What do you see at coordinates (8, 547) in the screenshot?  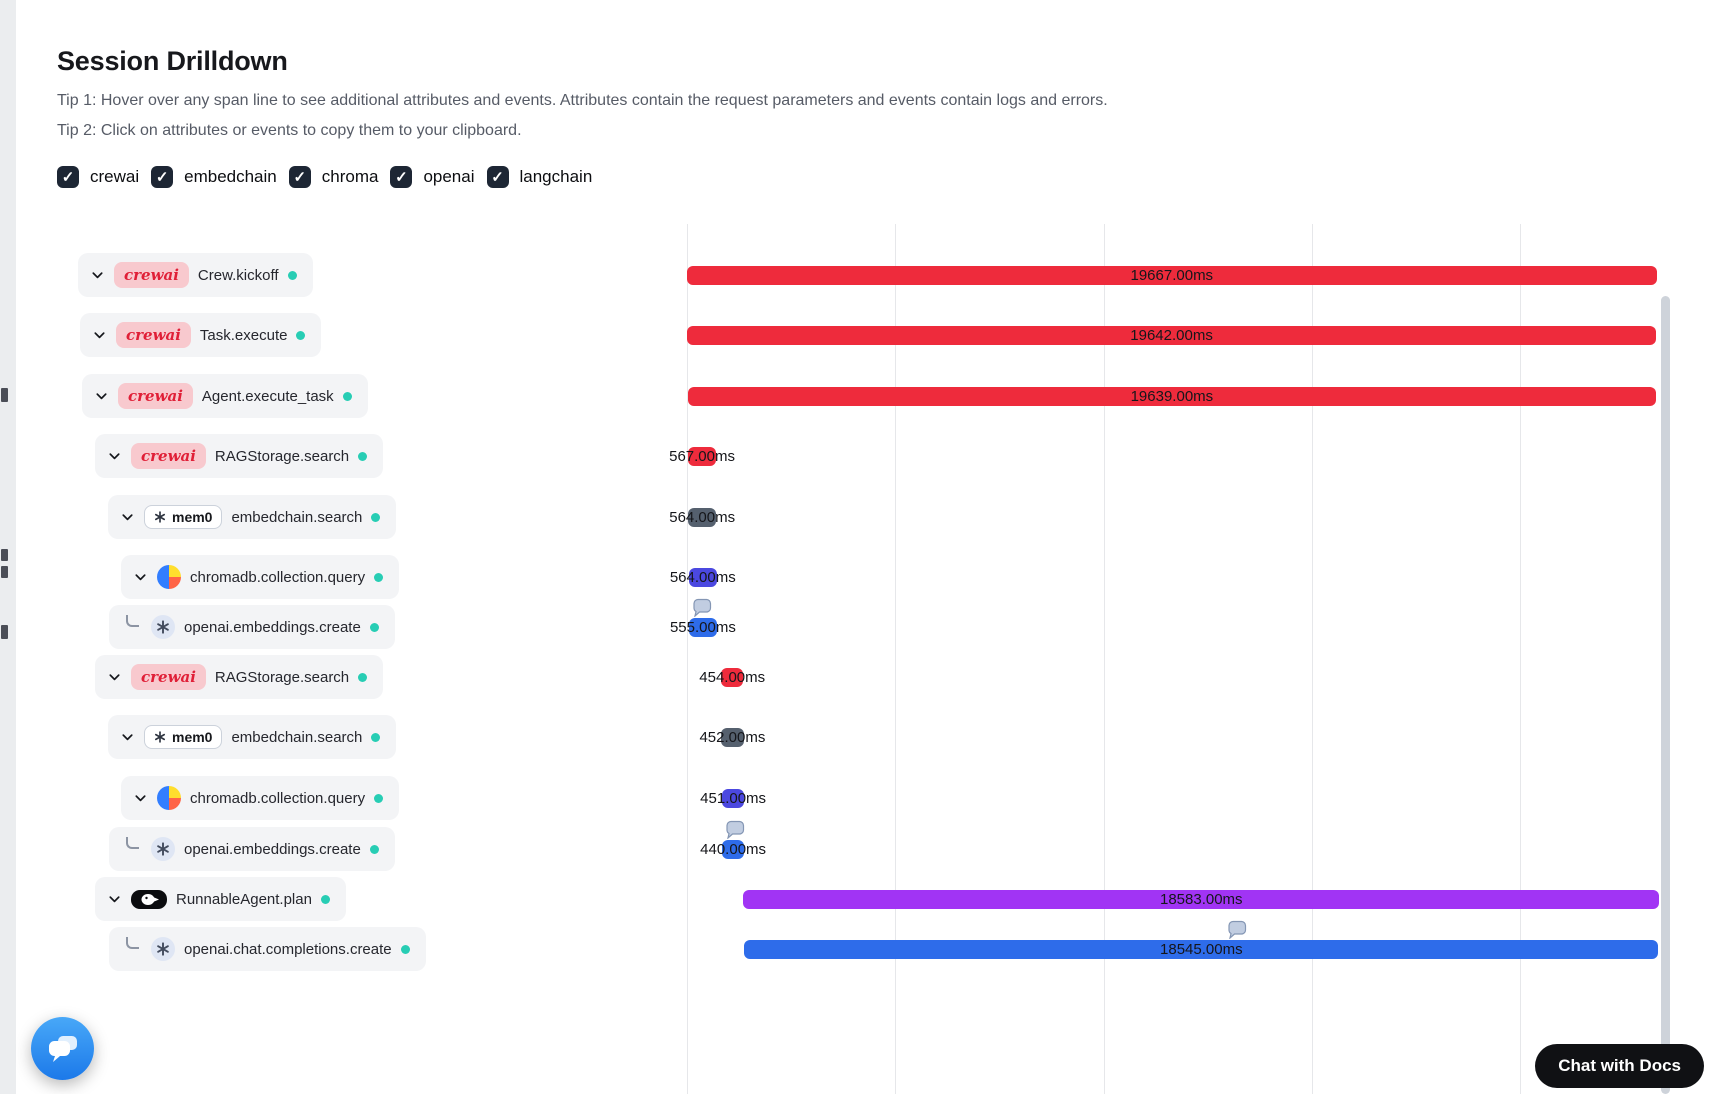 I see `left-gutter-strip` at bounding box center [8, 547].